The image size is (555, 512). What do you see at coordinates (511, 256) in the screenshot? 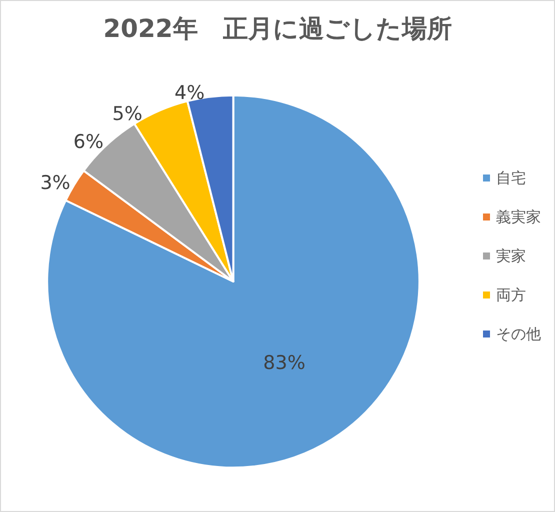
I see `legend-label: 実家` at bounding box center [511, 256].